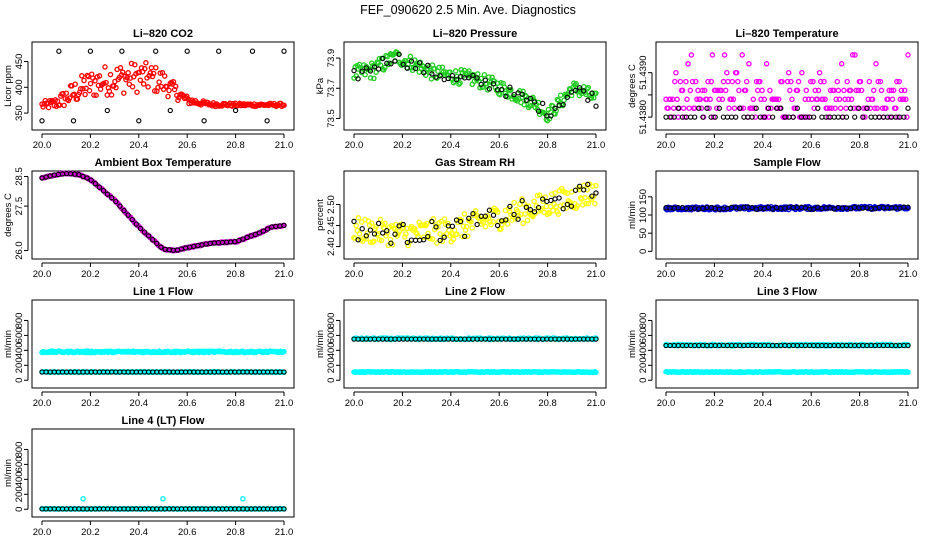 This screenshot has height=540, width=936. What do you see at coordinates (331, 58) in the screenshot?
I see `y-tick-label: 73.9` at bounding box center [331, 58].